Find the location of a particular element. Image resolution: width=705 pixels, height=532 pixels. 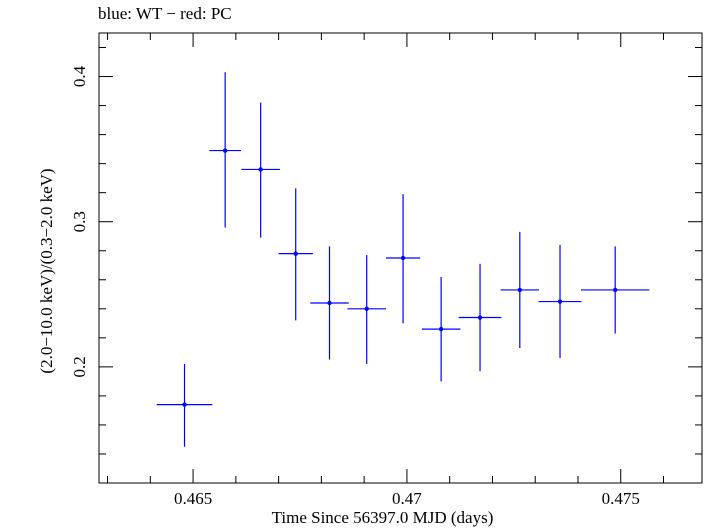

x-axis-label: Time Since 56397.0 MJD (days) is located at coordinates (382, 517).